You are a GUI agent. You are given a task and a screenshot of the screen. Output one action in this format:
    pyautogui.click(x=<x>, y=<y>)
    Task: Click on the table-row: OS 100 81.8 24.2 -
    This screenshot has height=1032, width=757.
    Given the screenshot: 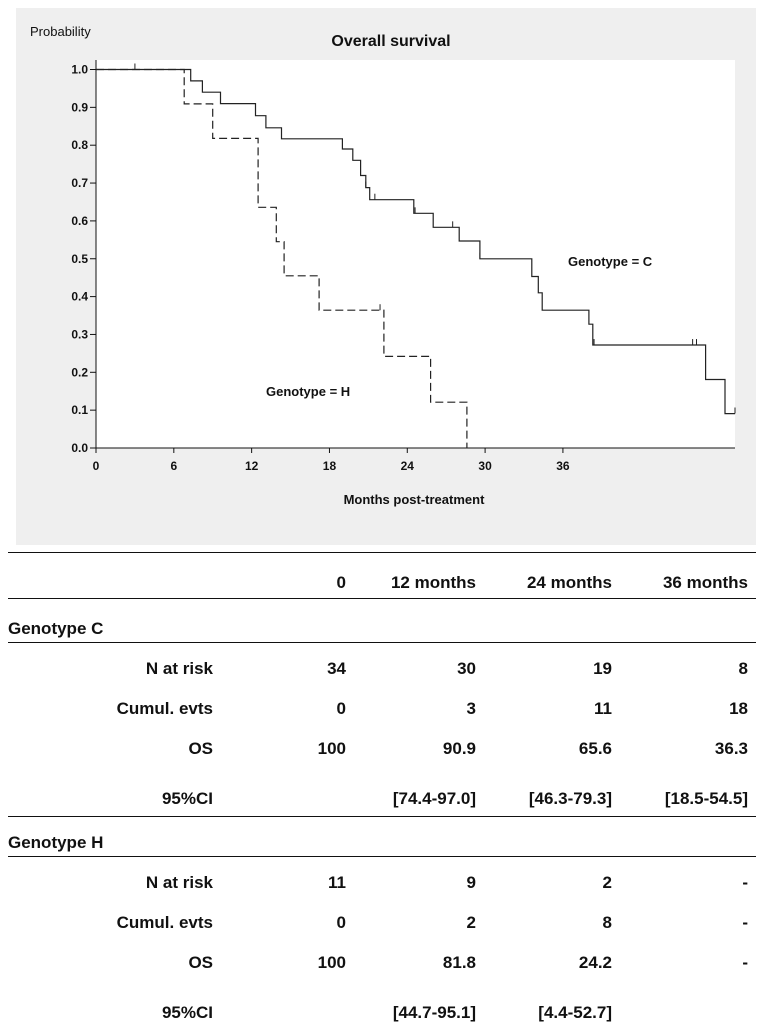 What is the action you would take?
    pyautogui.click(x=378, y=963)
    